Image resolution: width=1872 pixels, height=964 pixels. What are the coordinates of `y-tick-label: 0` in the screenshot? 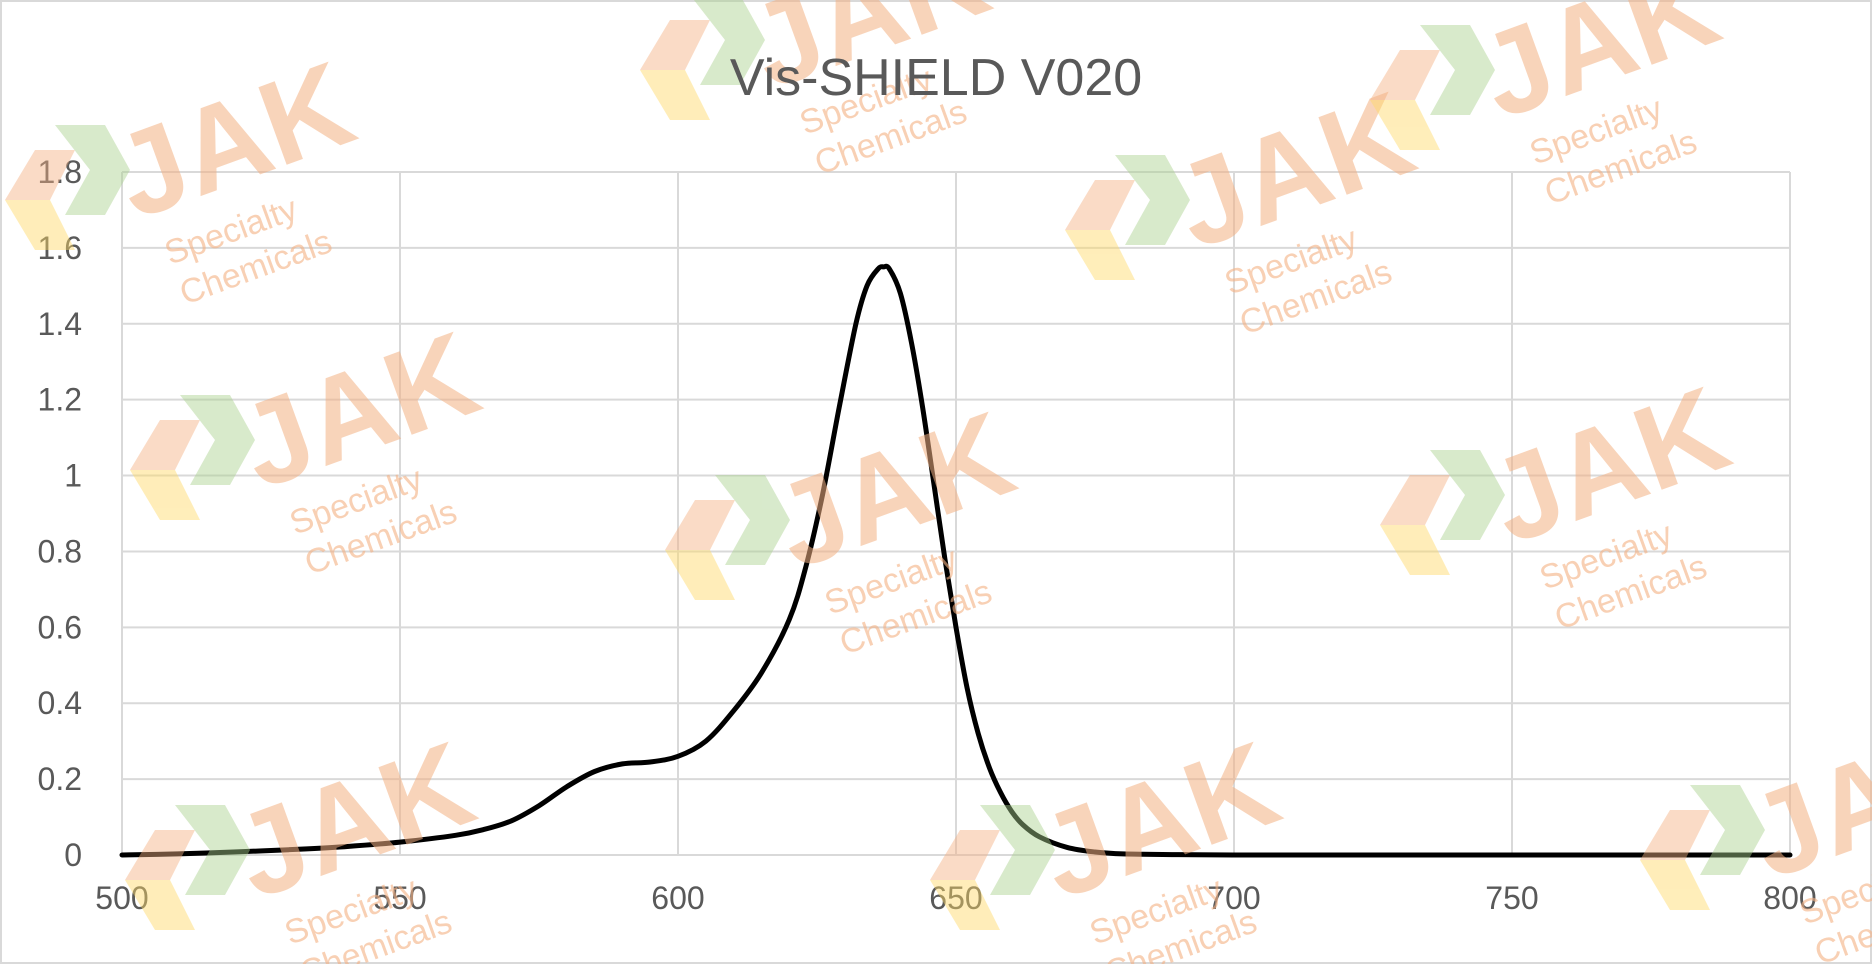 It's located at (73, 855).